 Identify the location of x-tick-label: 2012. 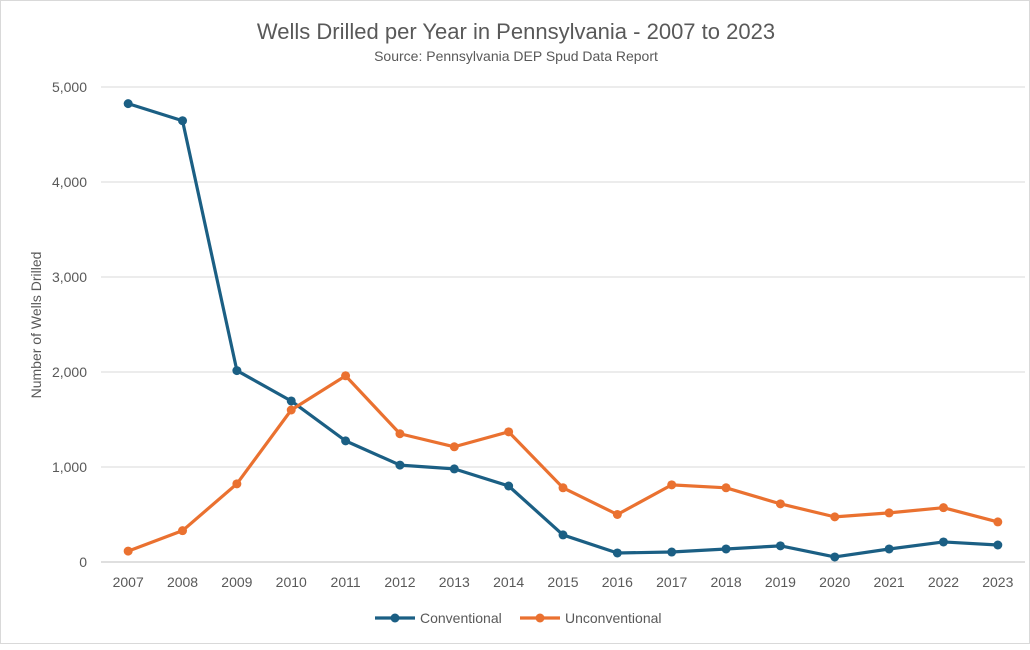
(399, 582).